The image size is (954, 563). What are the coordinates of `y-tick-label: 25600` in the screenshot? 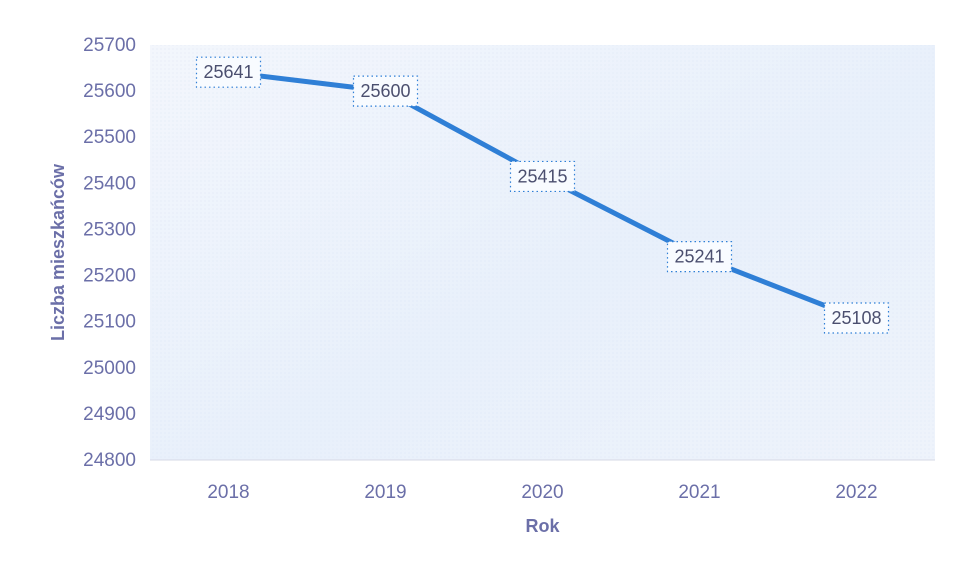 It's located at (109, 91).